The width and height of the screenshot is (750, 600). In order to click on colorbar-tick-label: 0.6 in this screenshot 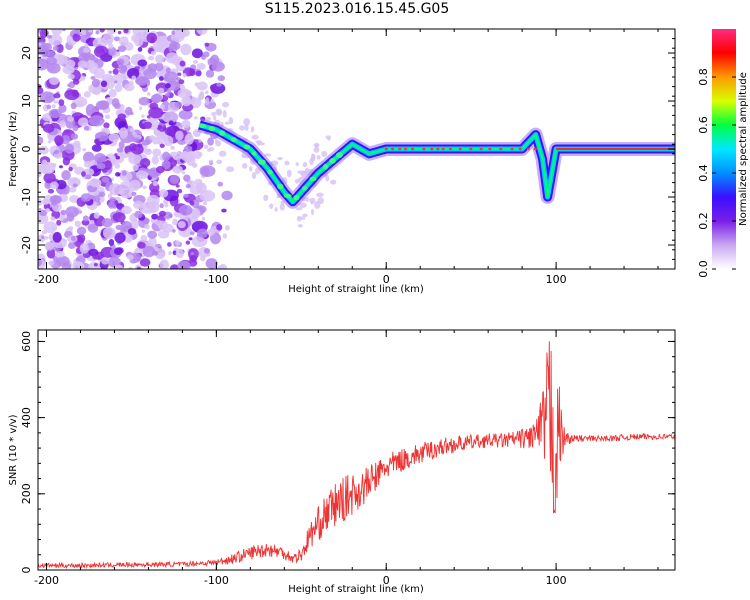, I will do `click(703, 125)`.